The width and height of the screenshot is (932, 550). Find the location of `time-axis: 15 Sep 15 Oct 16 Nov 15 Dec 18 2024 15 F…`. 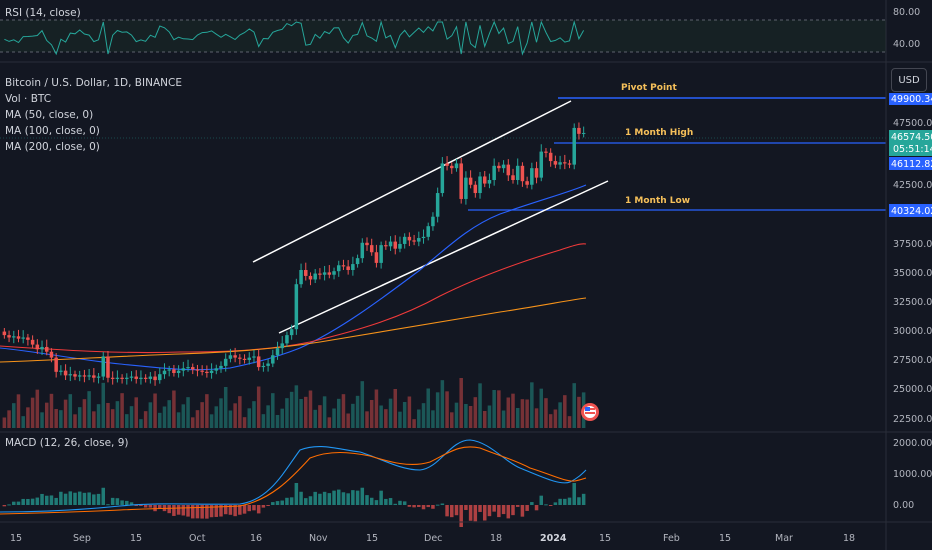

time-axis: 15 Sep 15 Oct 16 Nov 15 Dec 18 2024 15 F… is located at coordinates (432, 538).